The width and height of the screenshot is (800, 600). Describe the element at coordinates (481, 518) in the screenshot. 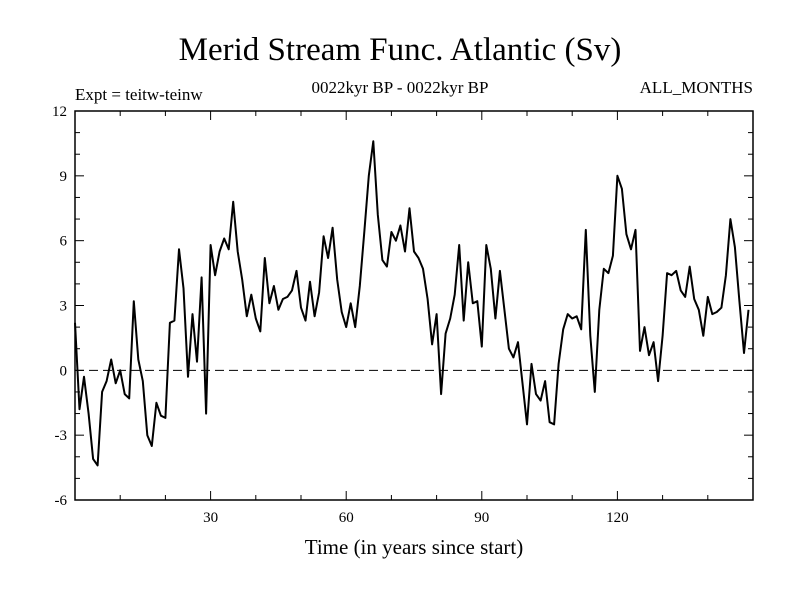

I see `x-tick-label: 90` at that location.